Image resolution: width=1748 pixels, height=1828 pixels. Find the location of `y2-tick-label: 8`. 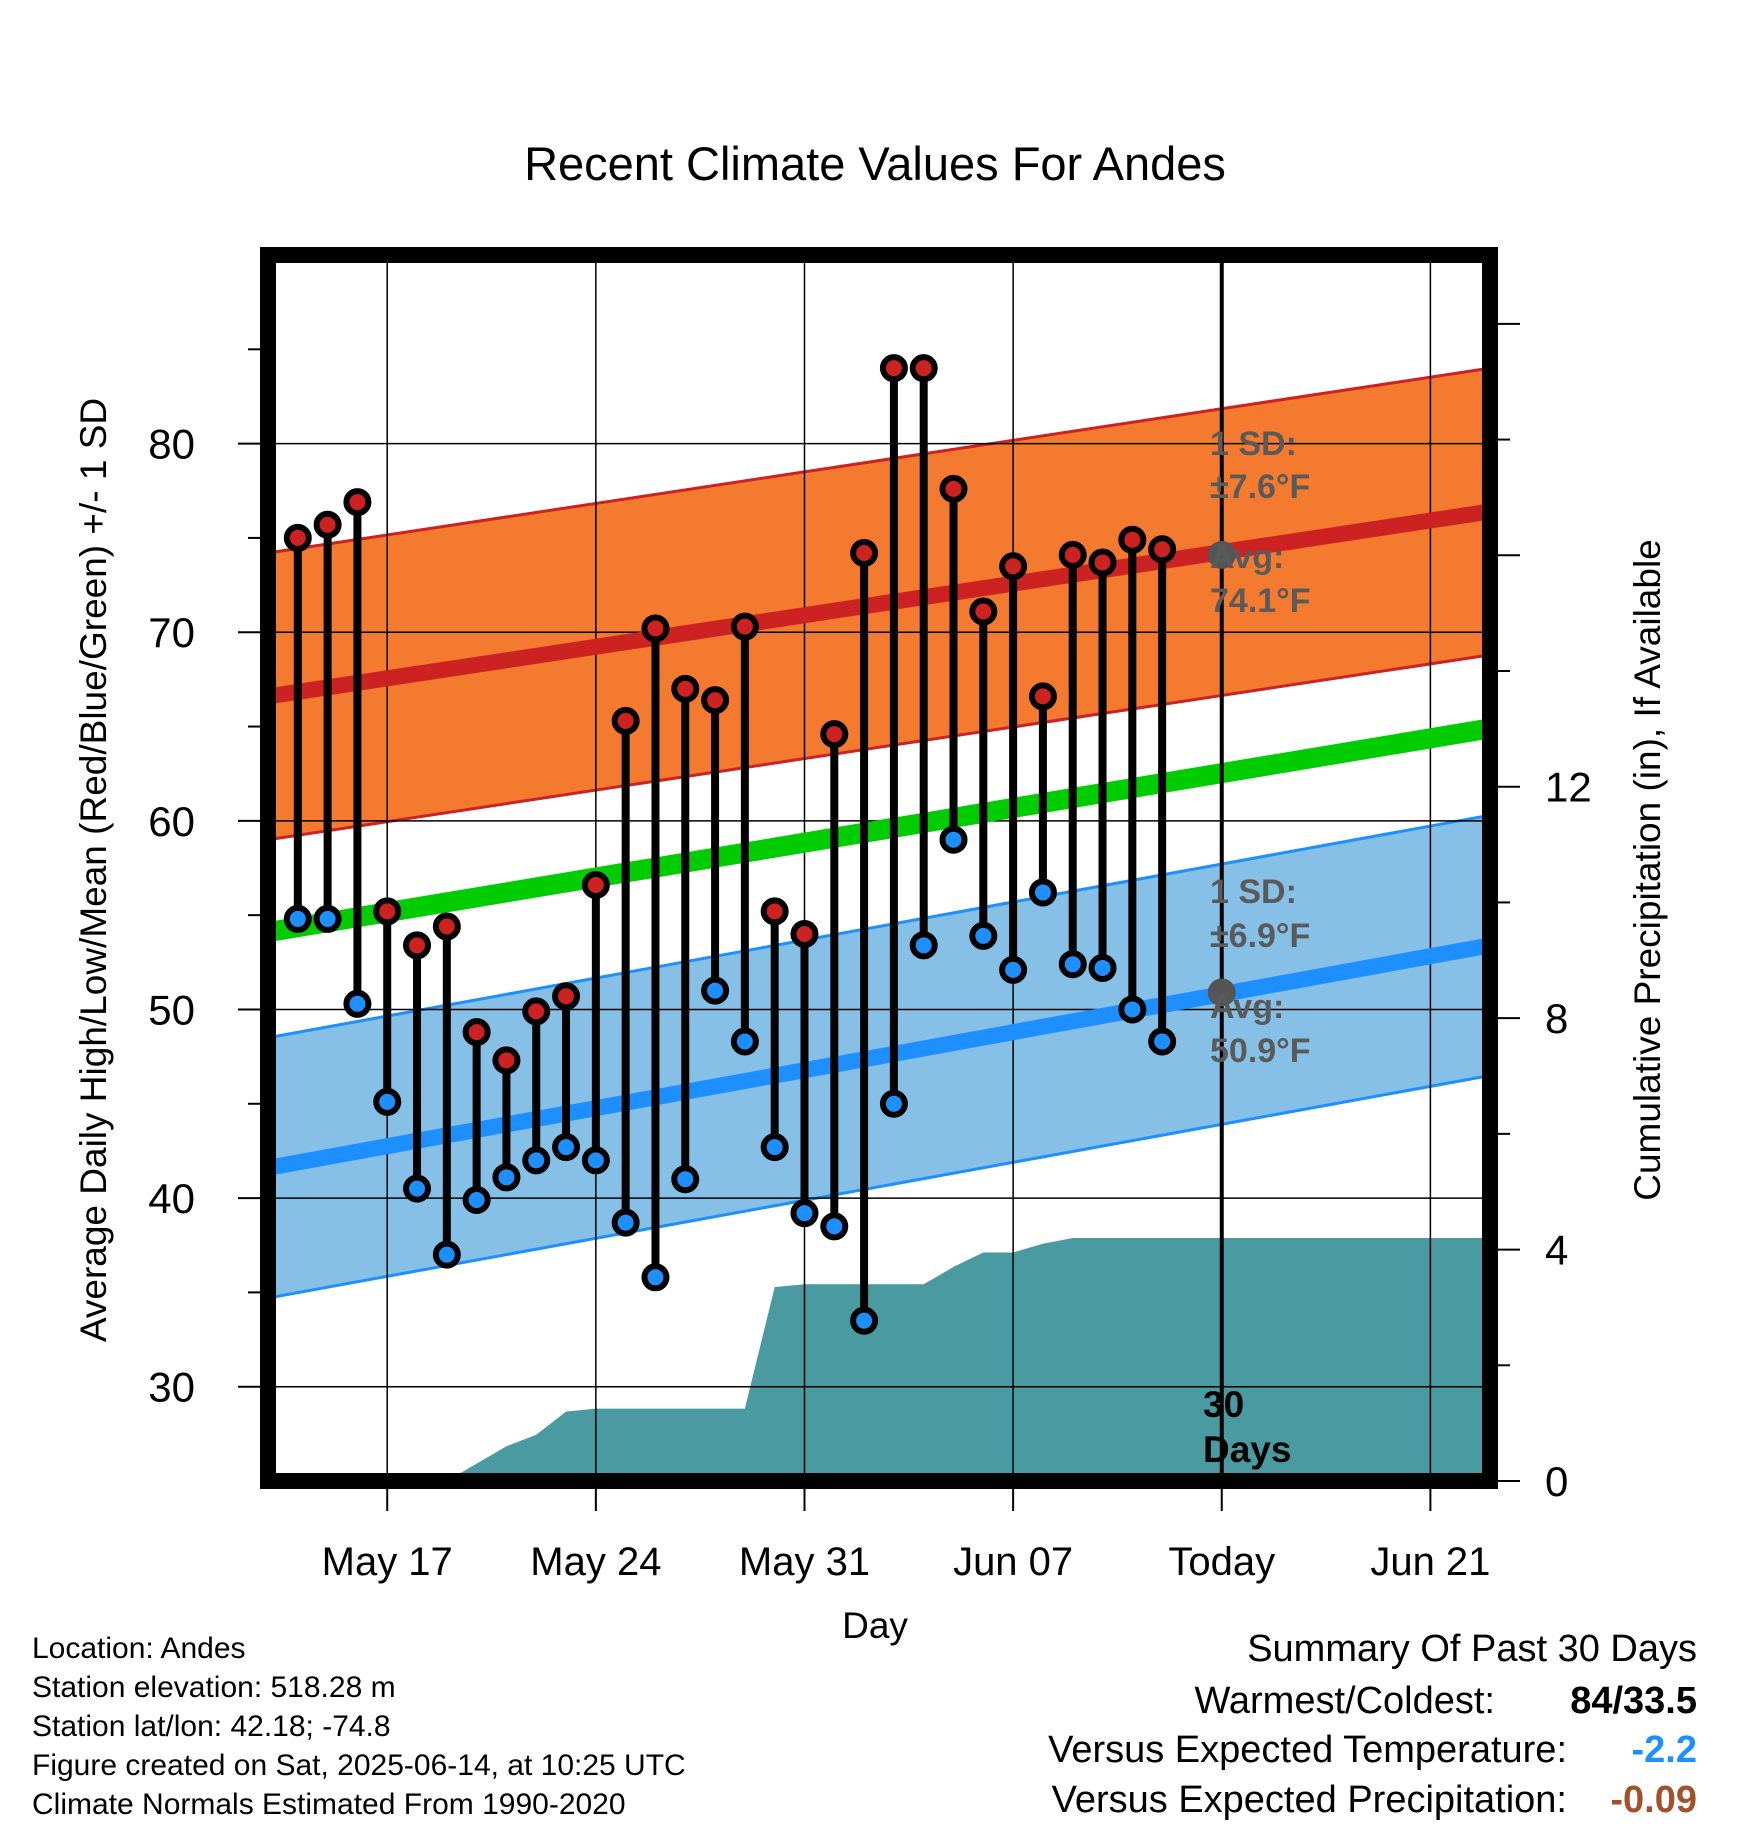

y2-tick-label: 8 is located at coordinates (1556, 1018).